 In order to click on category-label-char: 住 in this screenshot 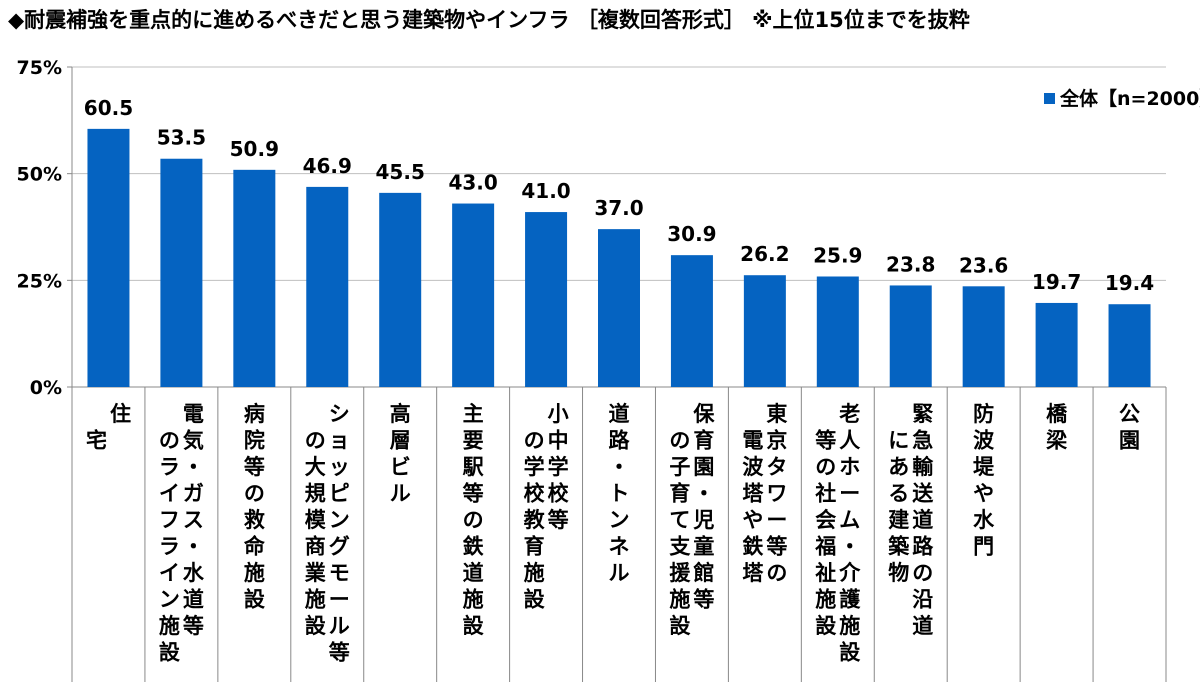, I will do `click(120, 414)`.